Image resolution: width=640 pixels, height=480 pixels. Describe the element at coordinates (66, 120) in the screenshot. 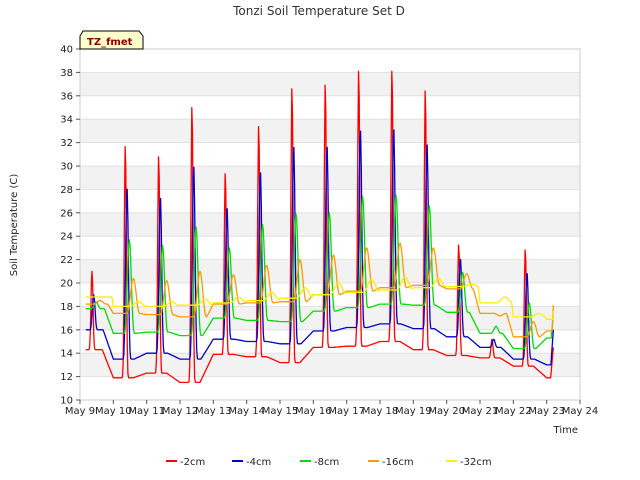

I see `y-tick-label: 34` at that location.